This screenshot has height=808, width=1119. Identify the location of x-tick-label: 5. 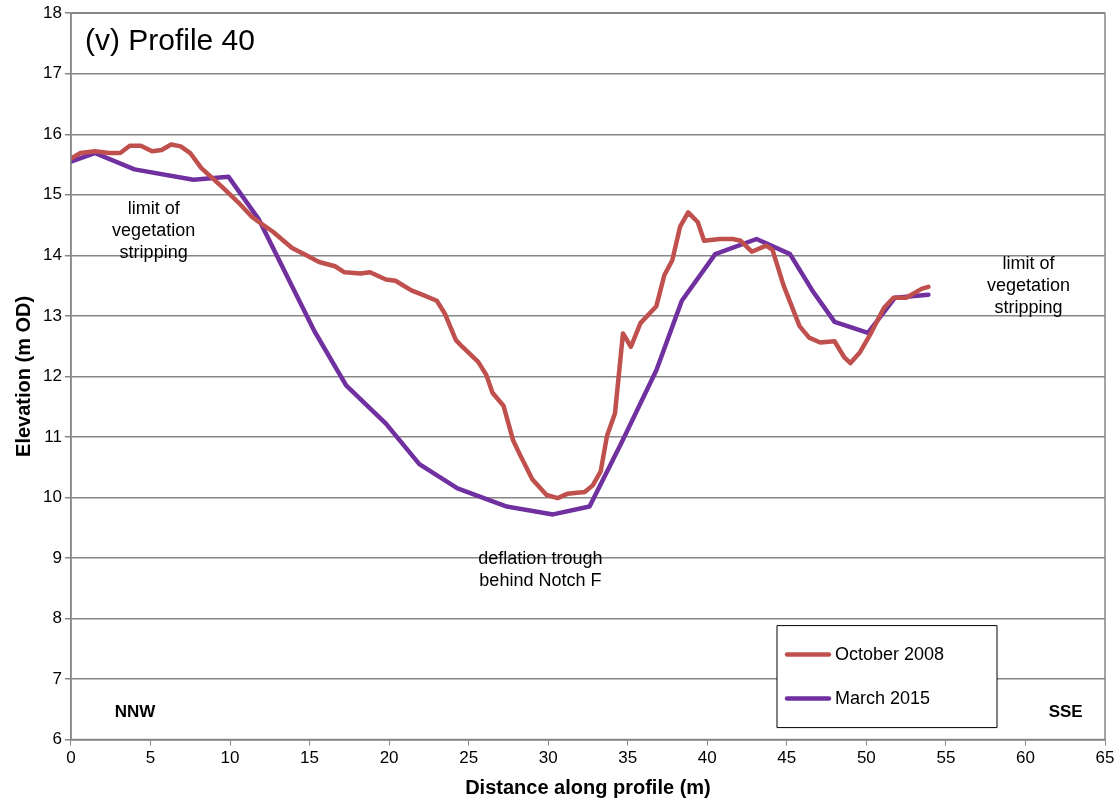
(150, 758).